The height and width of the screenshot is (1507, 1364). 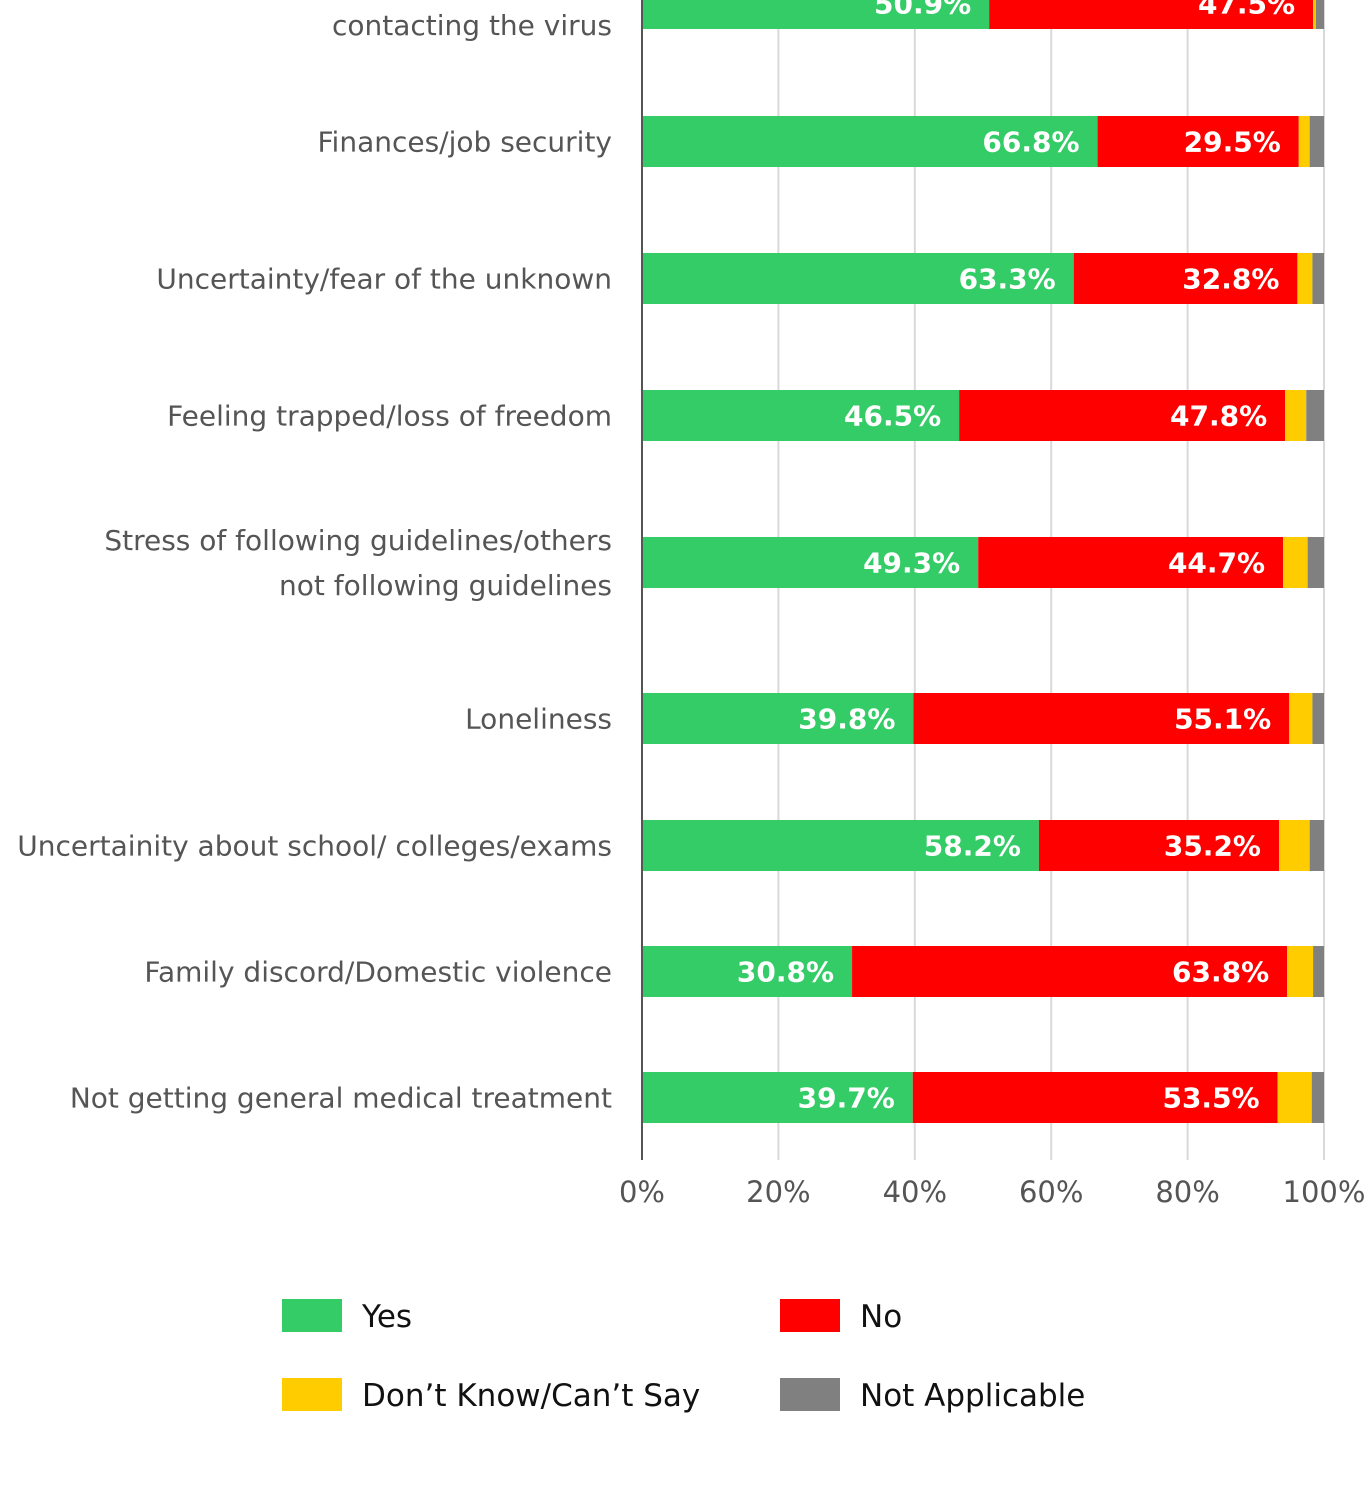 What do you see at coordinates (1210, 1098) in the screenshot?
I see `data-label: 53.5%` at bounding box center [1210, 1098].